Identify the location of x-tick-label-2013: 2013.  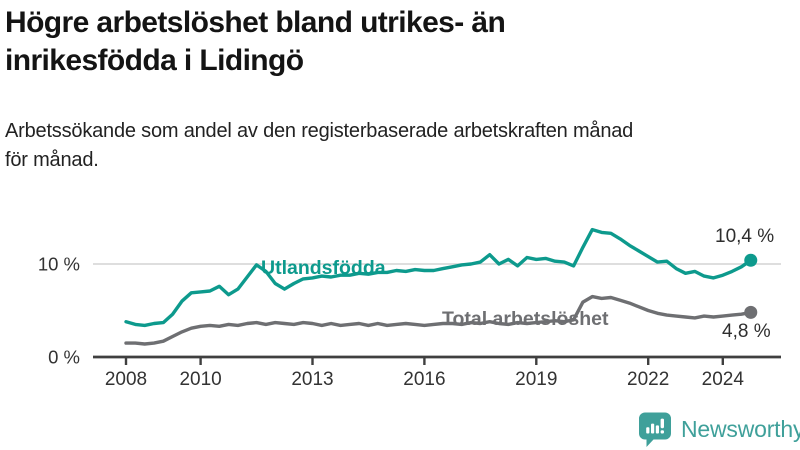
(312, 379).